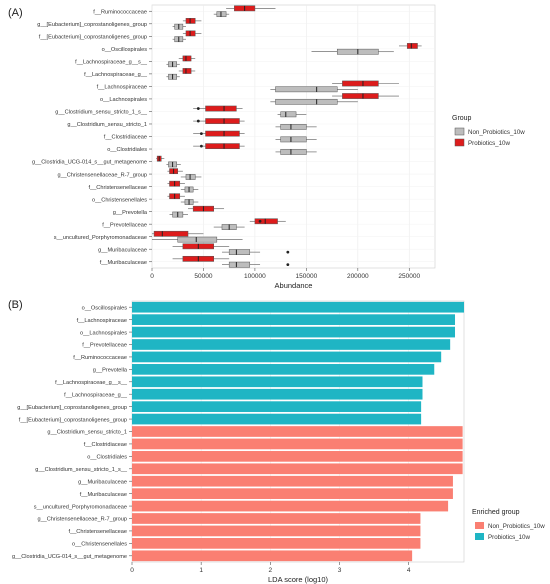 This screenshot has width=550, height=584. What do you see at coordinates (409, 570) in the screenshot?
I see `panel-b-tick-label: 4` at bounding box center [409, 570].